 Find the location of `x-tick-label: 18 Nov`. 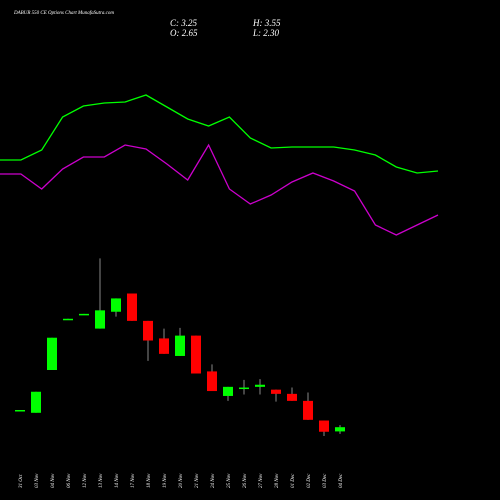

x-tick-label: 18 Nov is located at coordinates (149, 480).